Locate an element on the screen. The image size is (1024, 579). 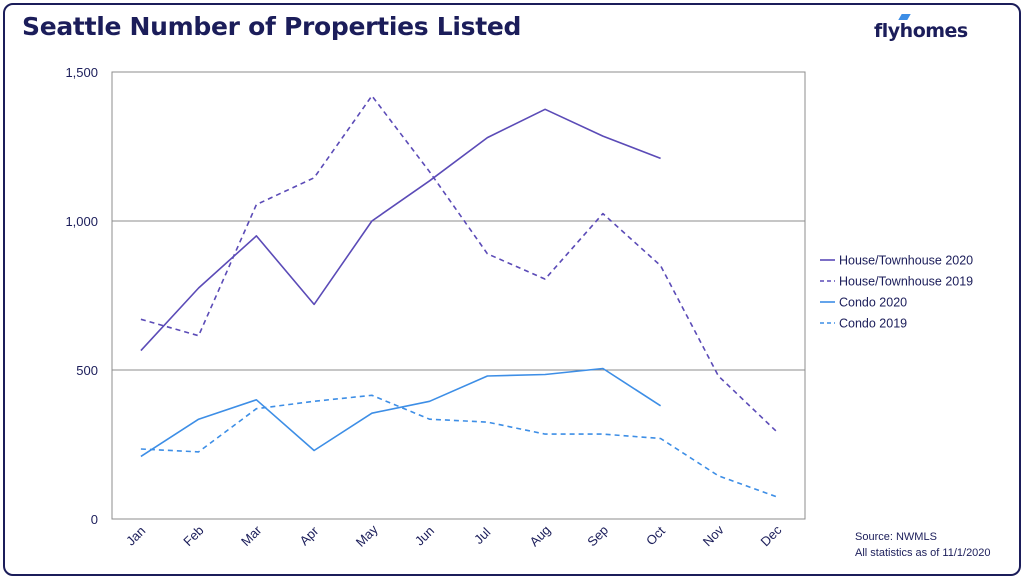
y-tick-label: 0 is located at coordinates (94, 519).